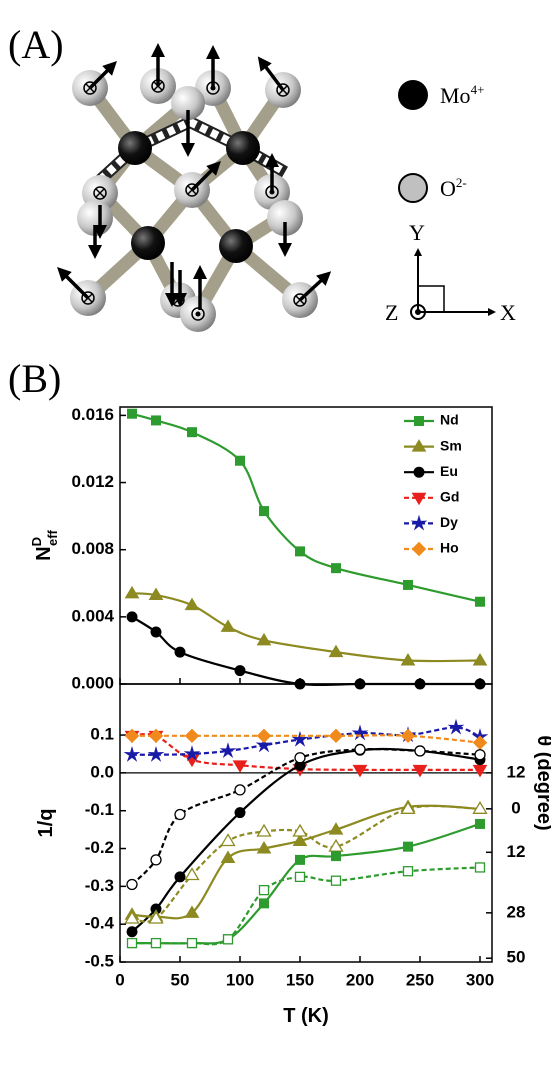 This screenshot has width=551, height=1068. Describe the element at coordinates (44, 553) in the screenshot. I see `y-label-base: N` at that location.